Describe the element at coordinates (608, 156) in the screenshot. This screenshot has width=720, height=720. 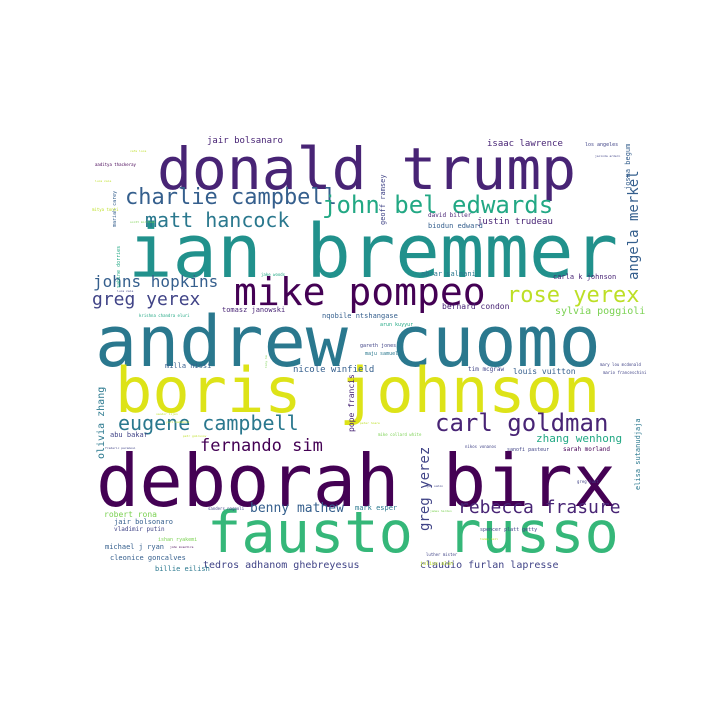
I see `word: jacinda ardern` at that location.